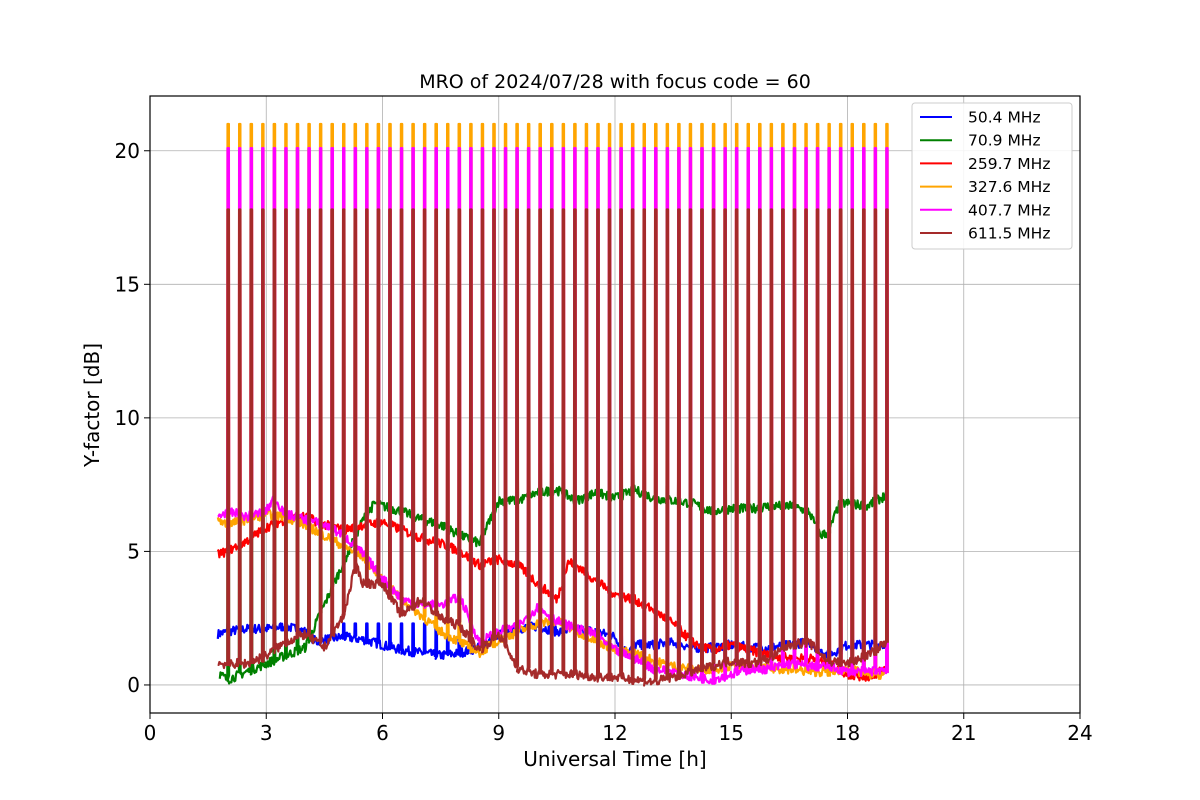 This screenshot has width=1200, height=800. What do you see at coordinates (133, 551) in the screenshot?
I see `y-tick-label: 5` at bounding box center [133, 551].